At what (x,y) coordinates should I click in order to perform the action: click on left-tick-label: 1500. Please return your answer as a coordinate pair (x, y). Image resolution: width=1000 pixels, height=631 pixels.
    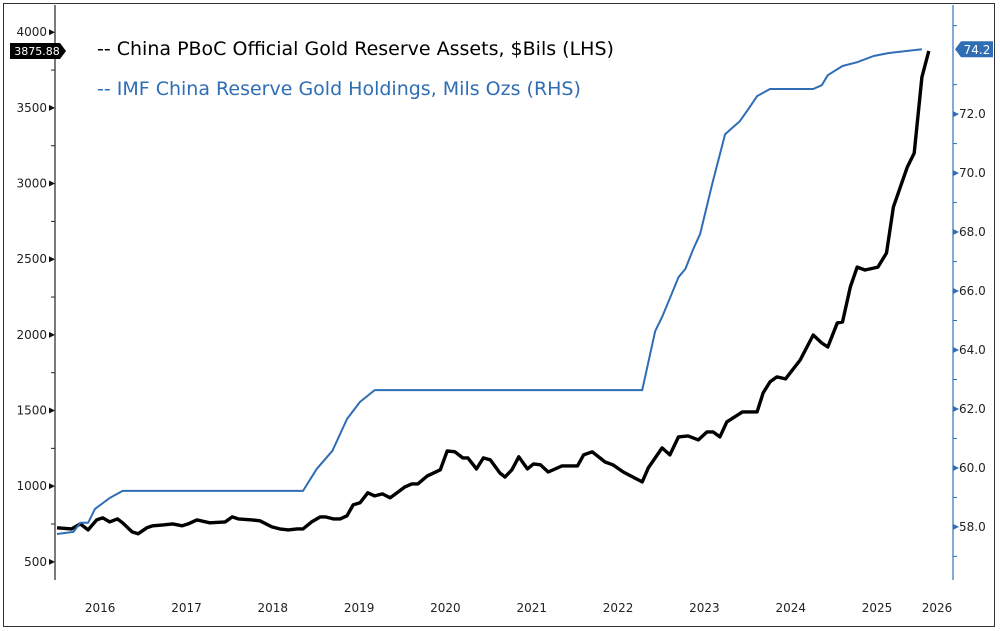
    Looking at the image, I should click on (31, 411).